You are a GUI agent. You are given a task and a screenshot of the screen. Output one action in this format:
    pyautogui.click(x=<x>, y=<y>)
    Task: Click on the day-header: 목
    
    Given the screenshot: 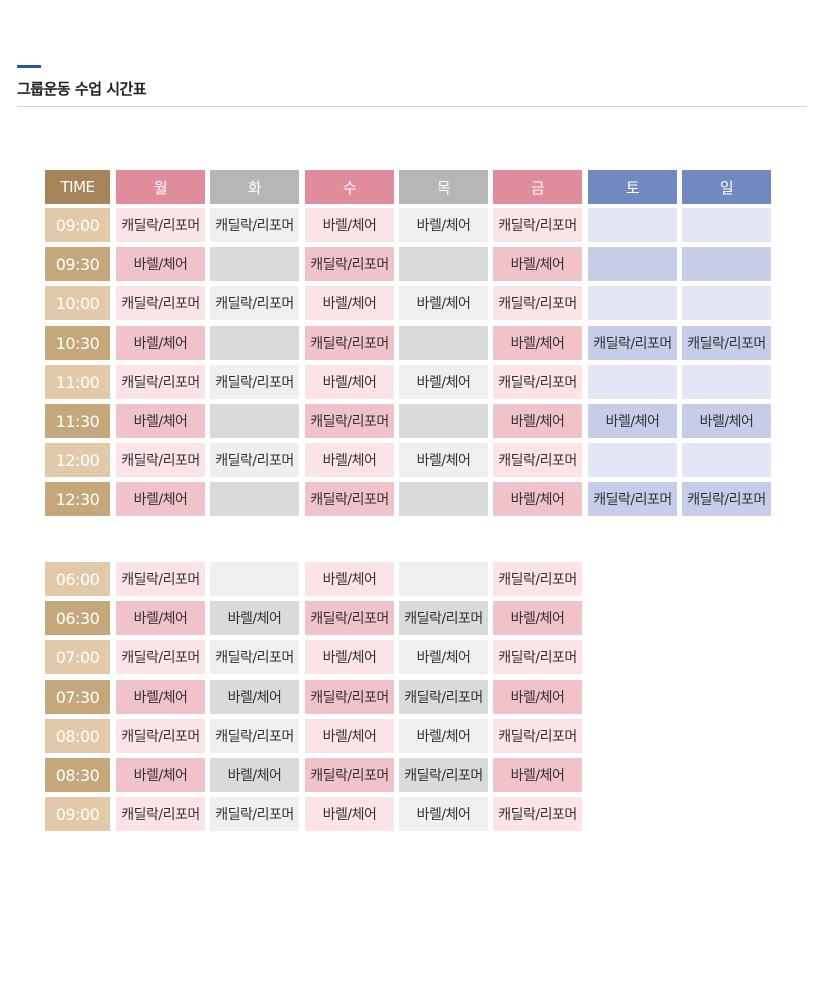 What is the action you would take?
    pyautogui.click(x=443, y=187)
    